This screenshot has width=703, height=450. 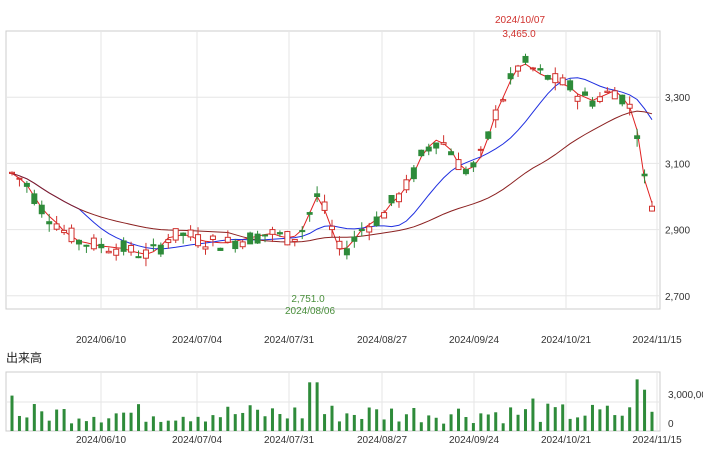 What do you see at coordinates (289, 440) in the screenshot?
I see `volume-x-tick-label: 2024/07/31` at bounding box center [289, 440].